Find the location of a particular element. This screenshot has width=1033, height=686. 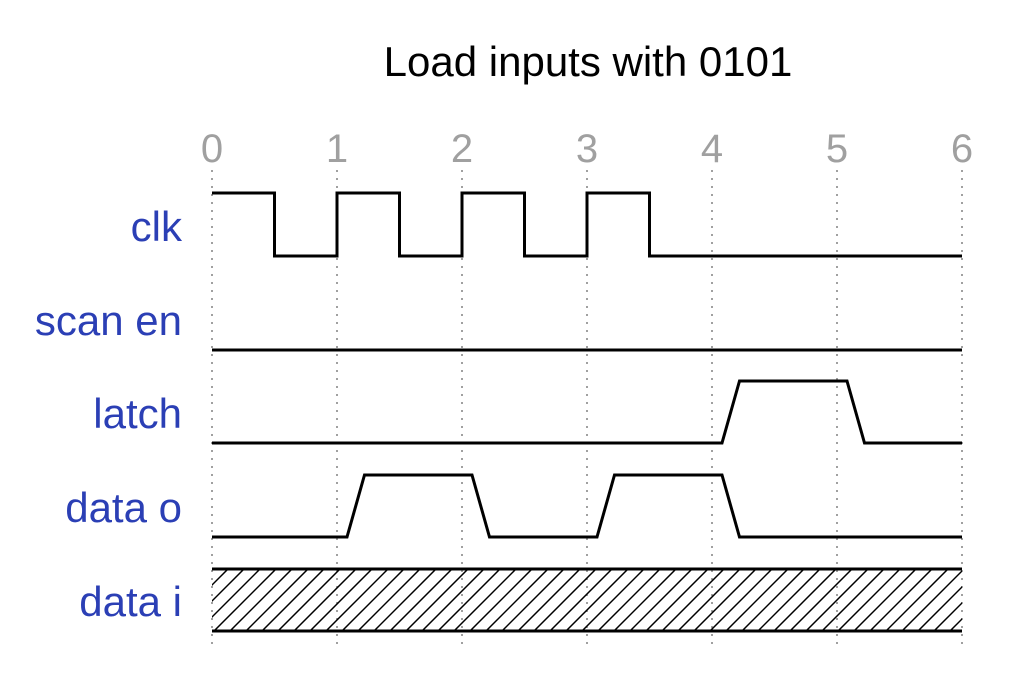

waveform-clk is located at coordinates (587, 224).